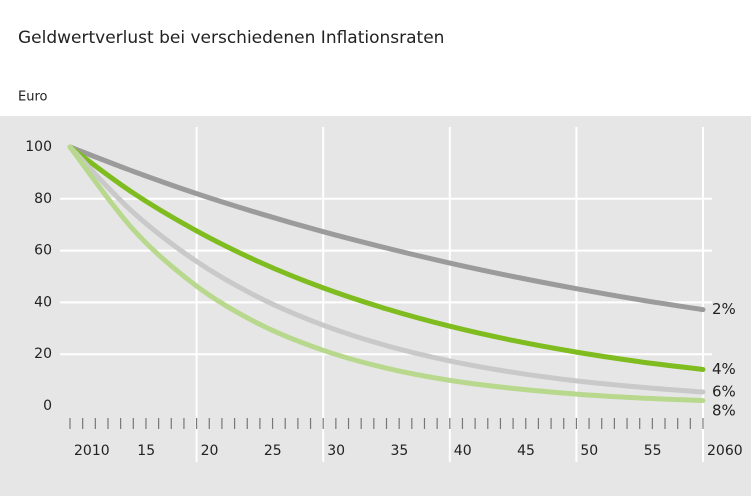 The image size is (751, 496). Describe the element at coordinates (400, 451) in the screenshot. I see `x-tick-label: 35` at that location.